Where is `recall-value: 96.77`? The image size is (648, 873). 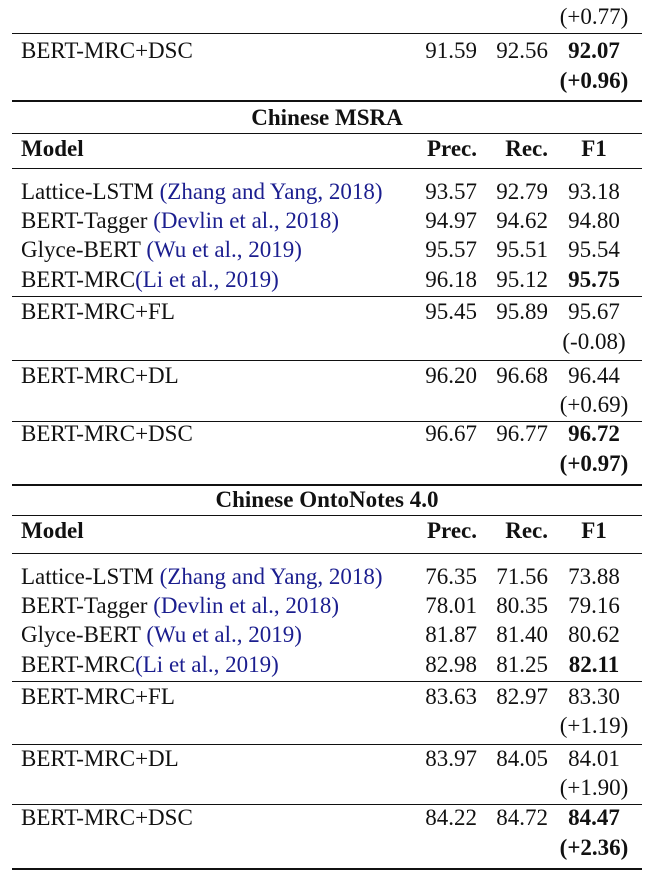
recall-value: 96.77 is located at coordinates (522, 433).